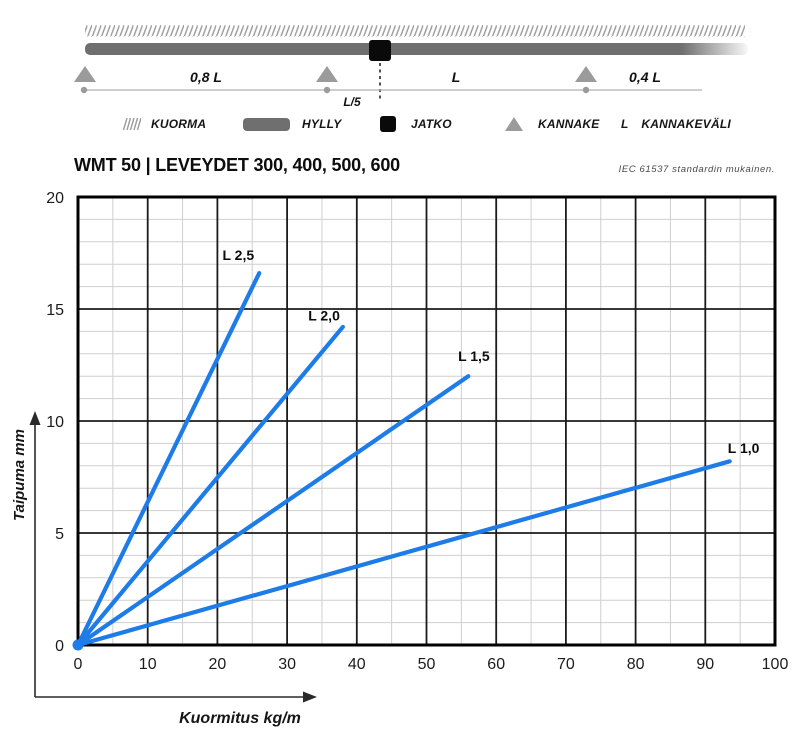  What do you see at coordinates (132, 124) in the screenshot?
I see `hatch-icon` at bounding box center [132, 124].